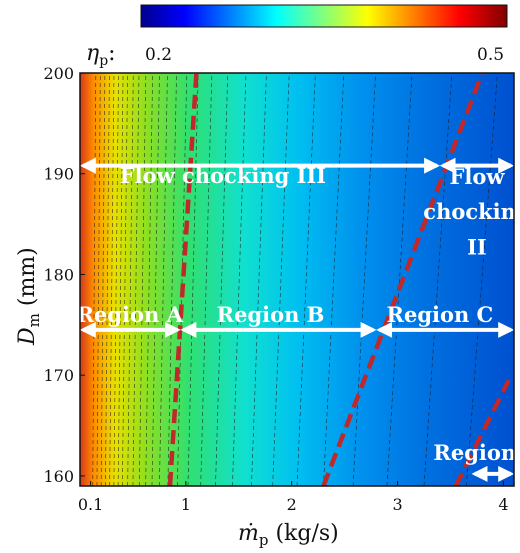 This screenshot has height=553, width=520. I want to click on x-tick-label: 1, so click(186, 504).